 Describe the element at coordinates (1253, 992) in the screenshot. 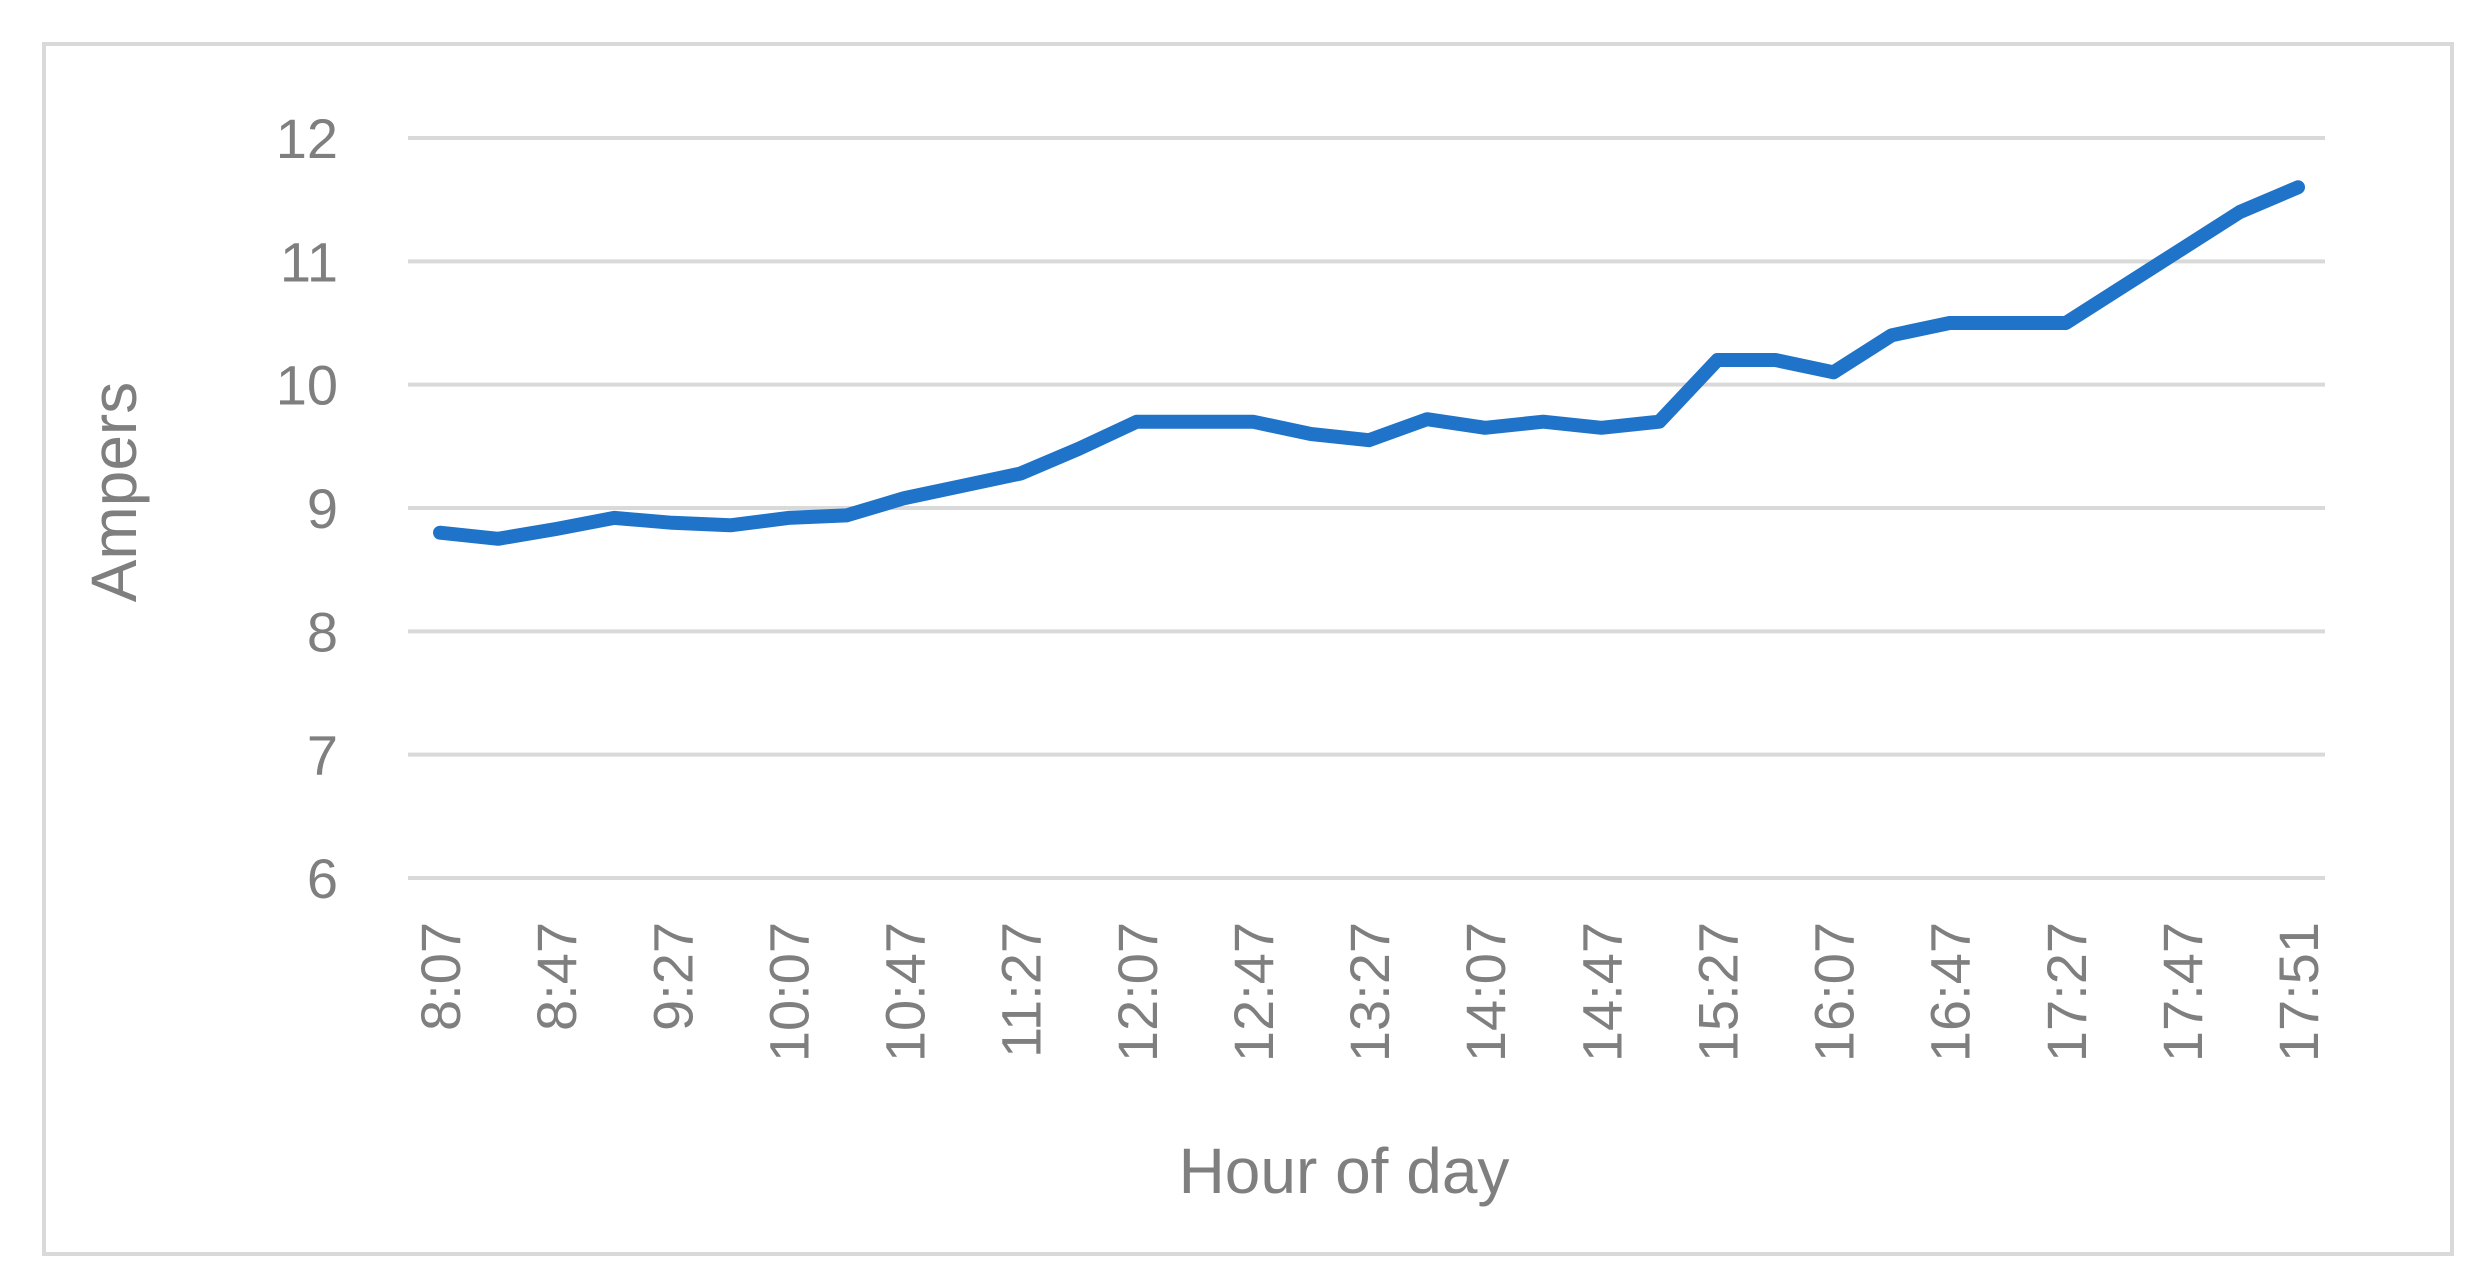

I see `x-tick-label: 12:47` at that location.